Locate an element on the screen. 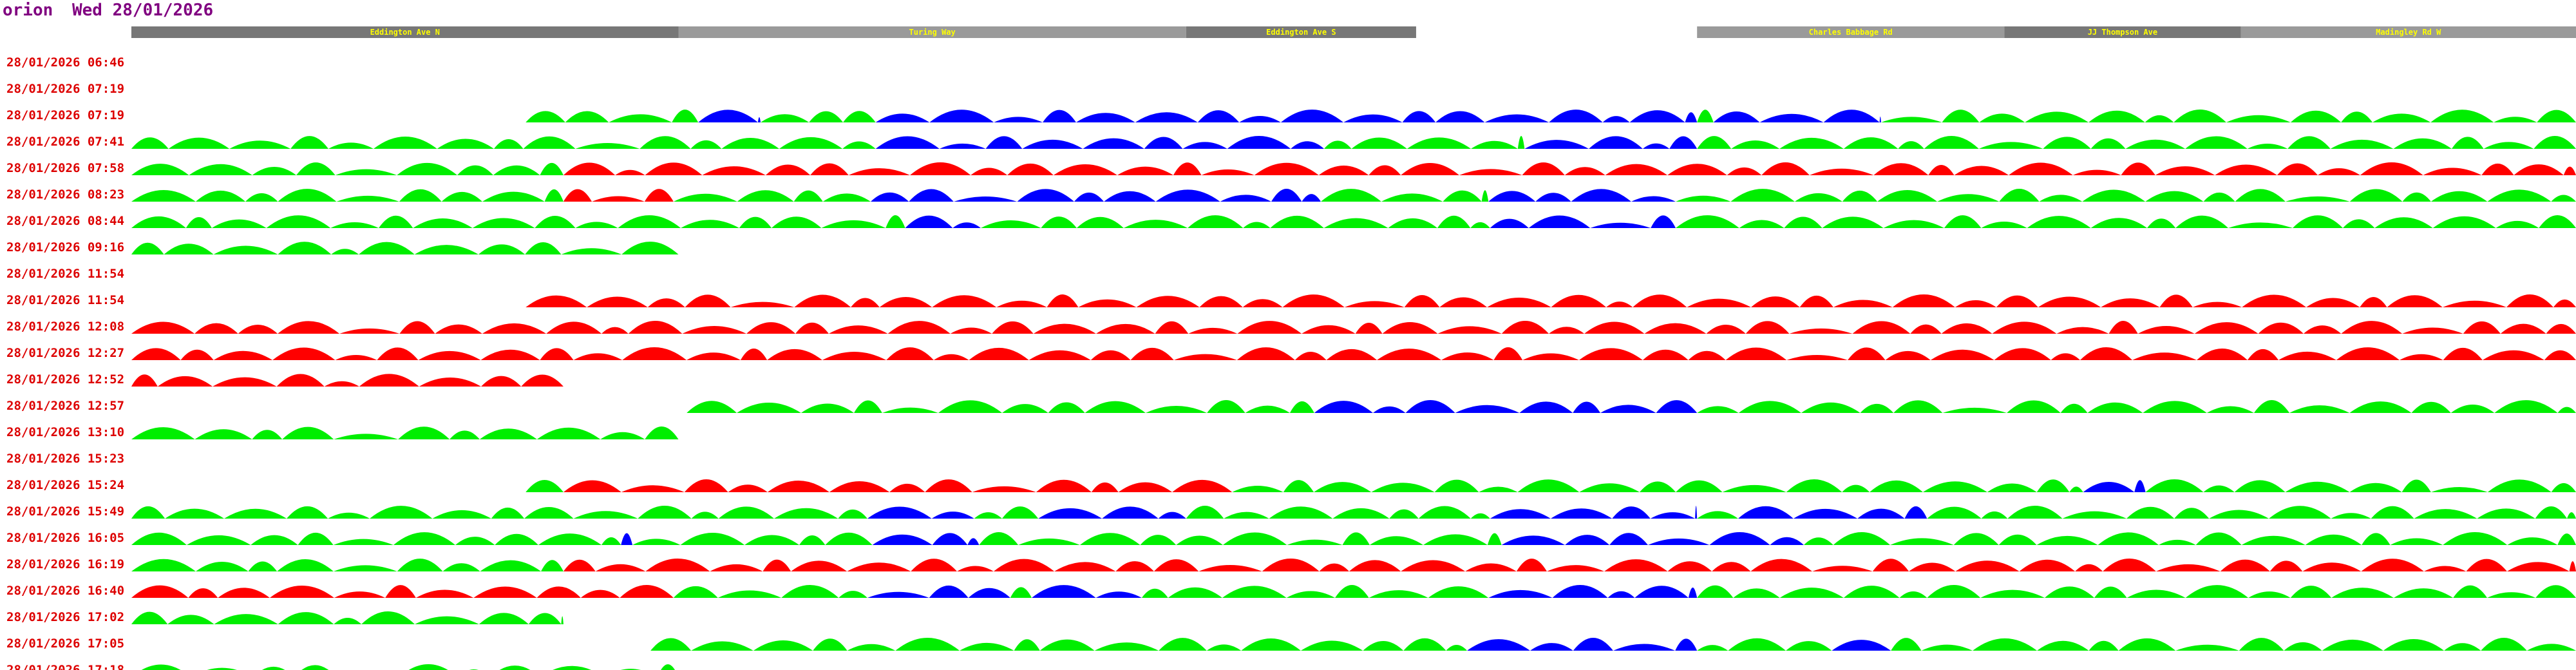 The width and height of the screenshot is (2576, 670). row-time-label: 28/01/2026 12:52 is located at coordinates (65, 380).